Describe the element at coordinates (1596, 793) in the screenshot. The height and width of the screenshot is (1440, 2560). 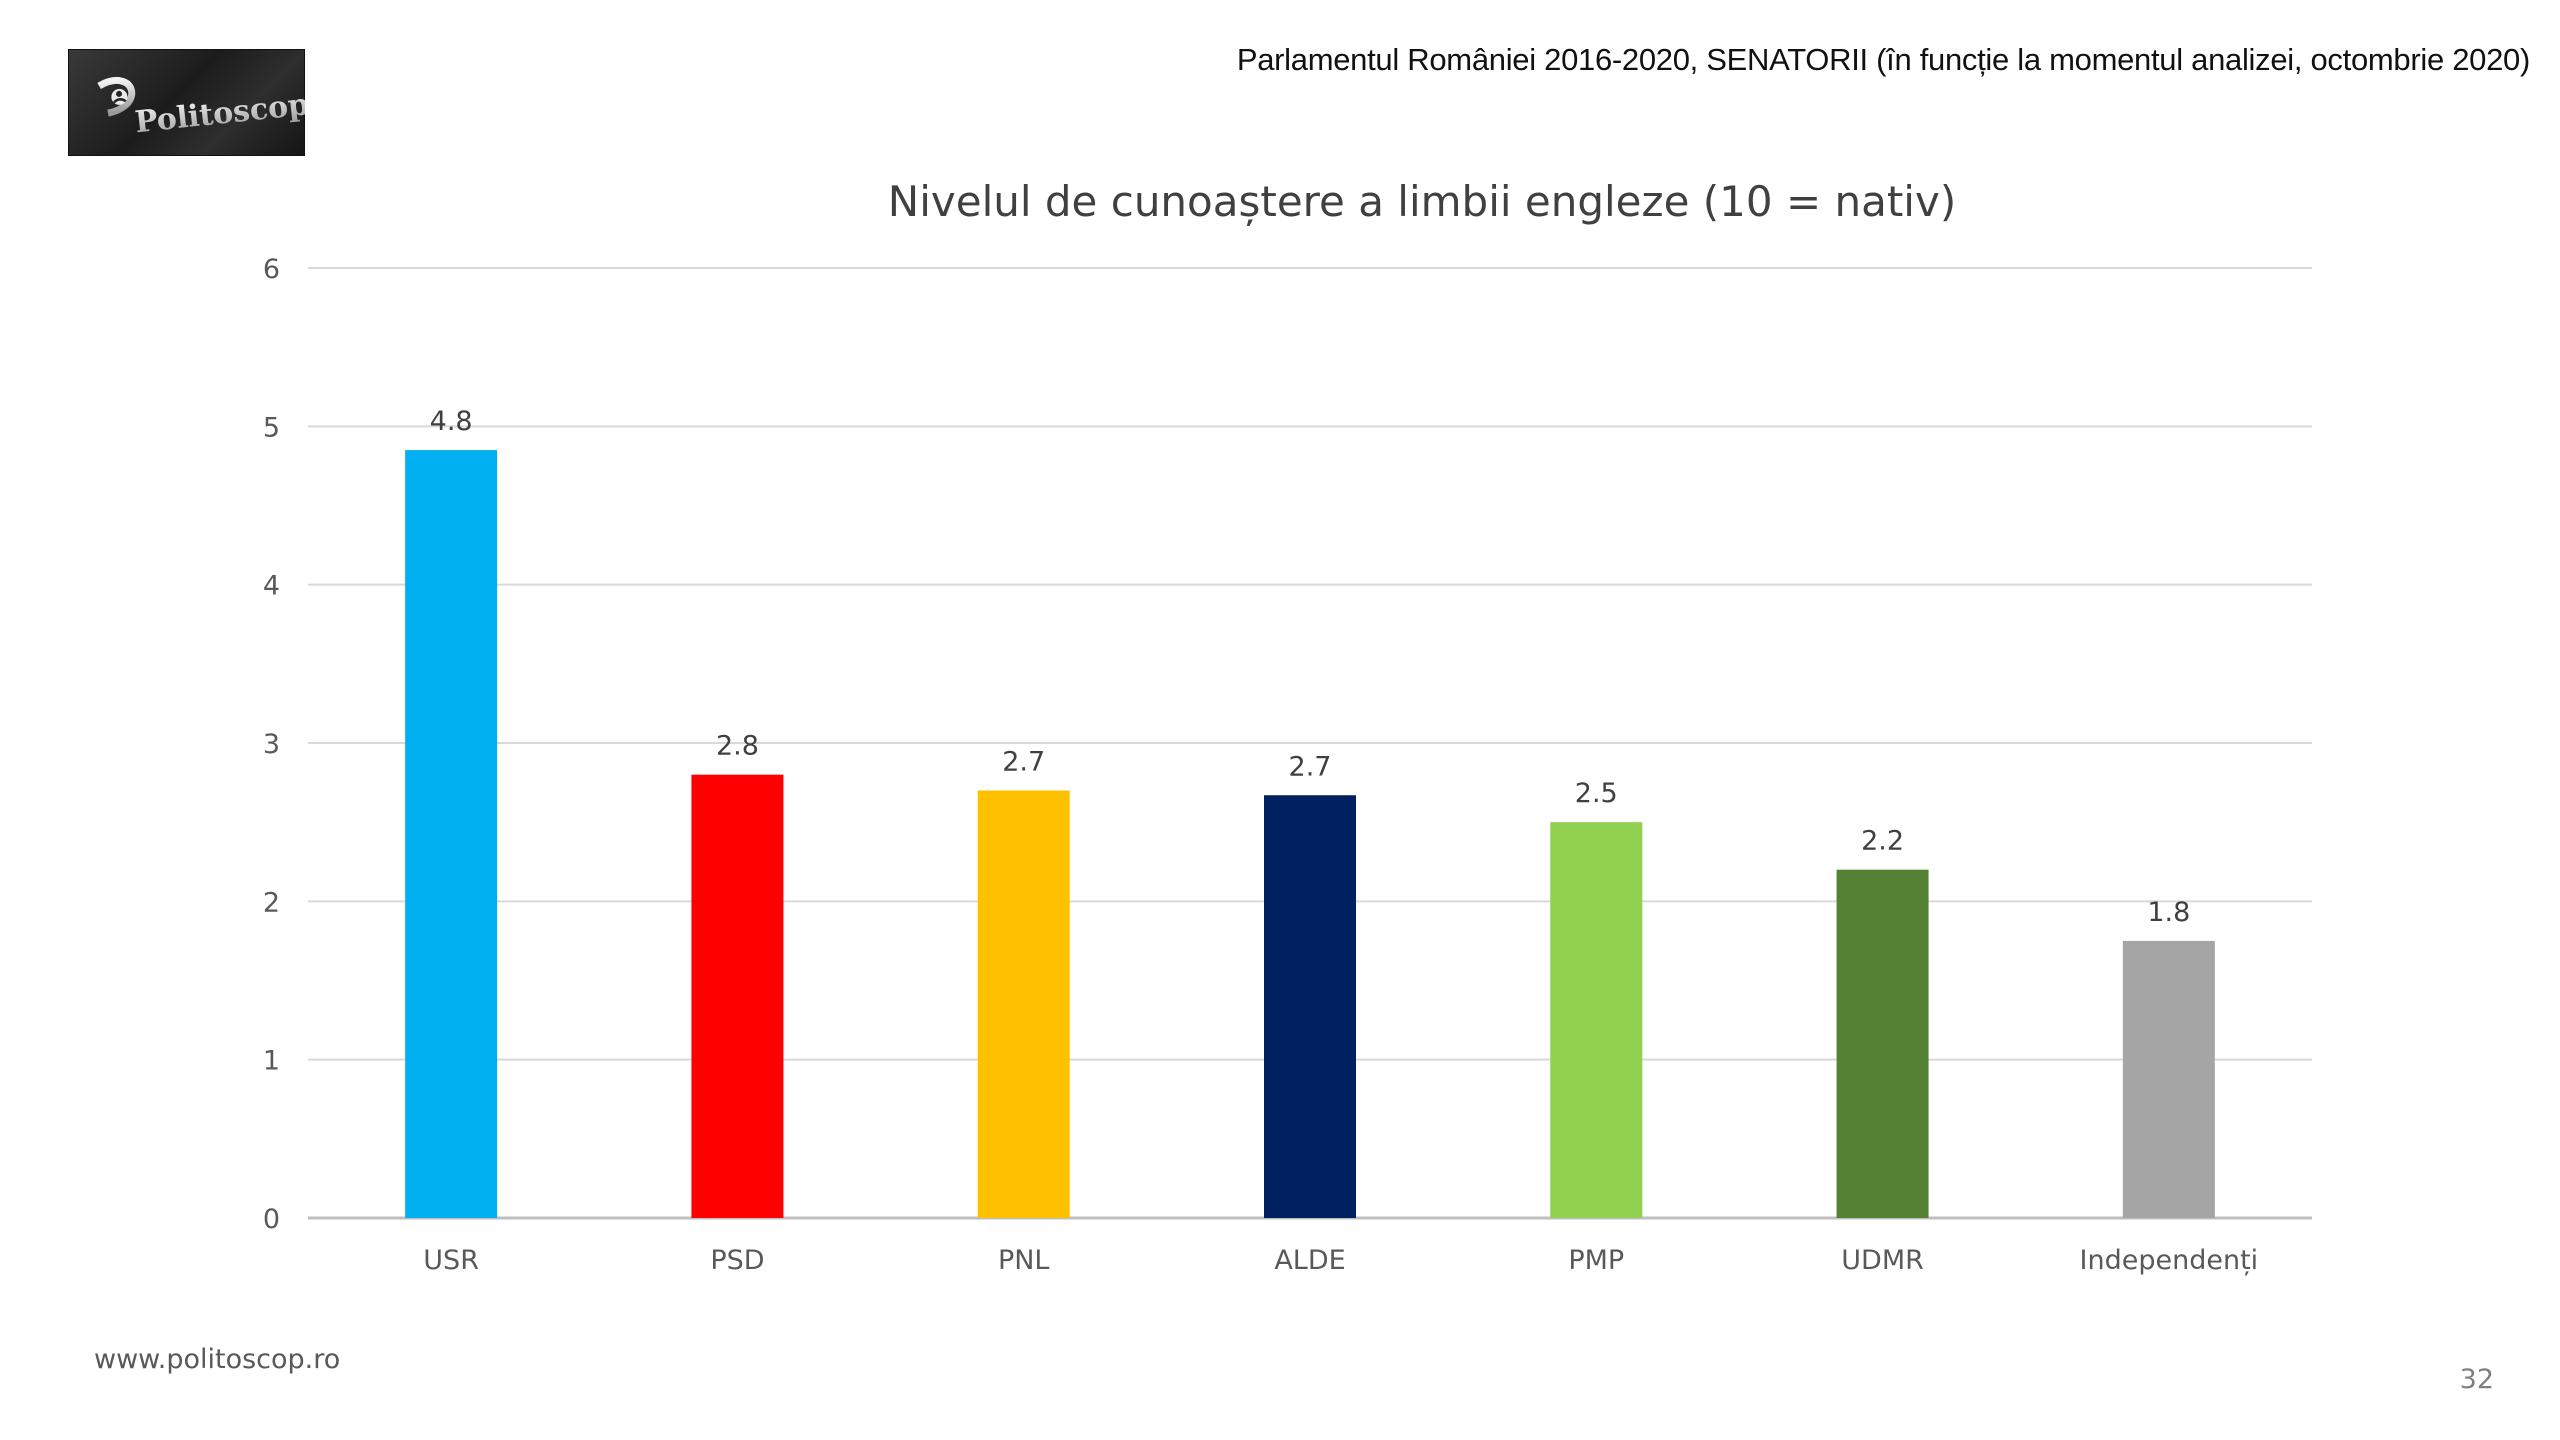
I see `data-label: 2.5` at that location.